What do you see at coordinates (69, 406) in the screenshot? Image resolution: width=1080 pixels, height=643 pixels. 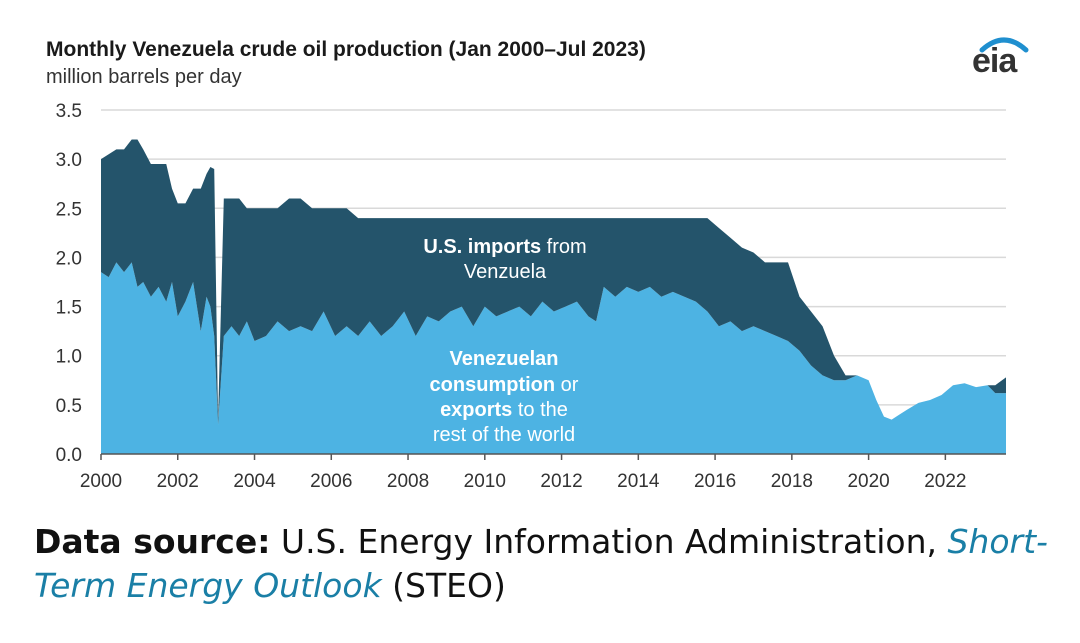 I see `y-tick-label: 0.5` at bounding box center [69, 406].